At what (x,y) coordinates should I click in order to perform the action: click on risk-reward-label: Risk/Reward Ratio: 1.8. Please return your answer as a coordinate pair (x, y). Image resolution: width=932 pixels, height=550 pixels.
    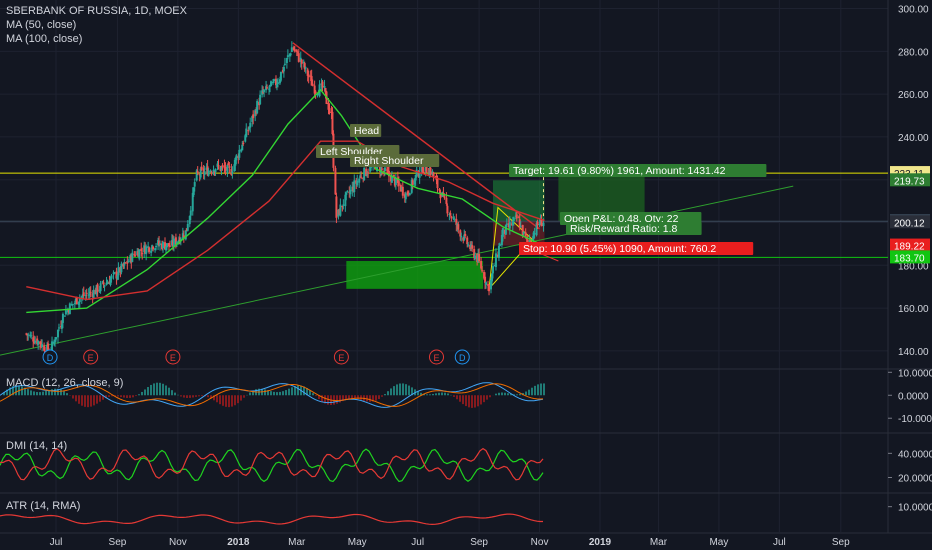
    Looking at the image, I should click on (624, 229).